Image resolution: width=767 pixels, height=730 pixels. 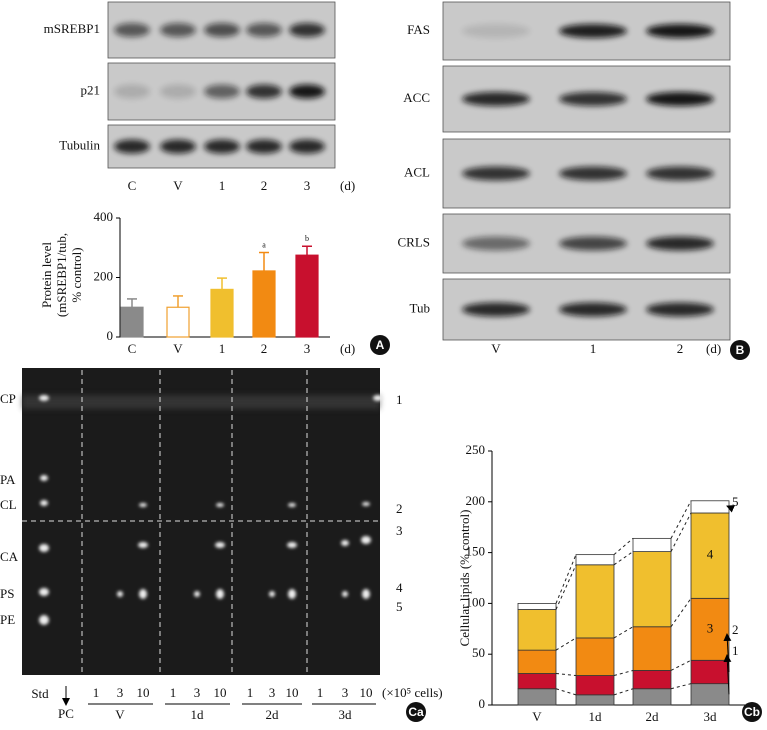 I want to click on blot-label: FAS, so click(x=418, y=29).